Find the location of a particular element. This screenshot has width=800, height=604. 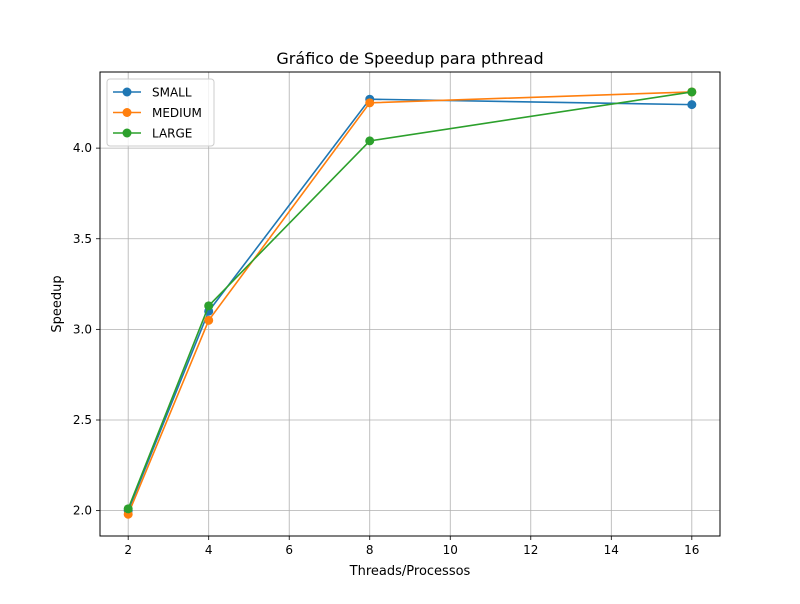

chart-title: Gráfico de Speedup para pthread is located at coordinates (409, 58).